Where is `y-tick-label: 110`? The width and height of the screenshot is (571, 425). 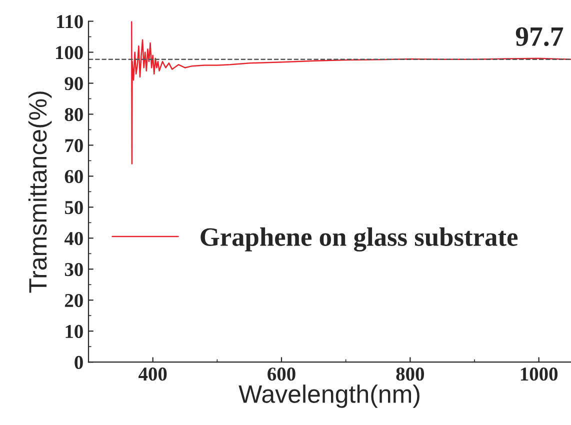 y-tick-label: 110 is located at coordinates (70, 21).